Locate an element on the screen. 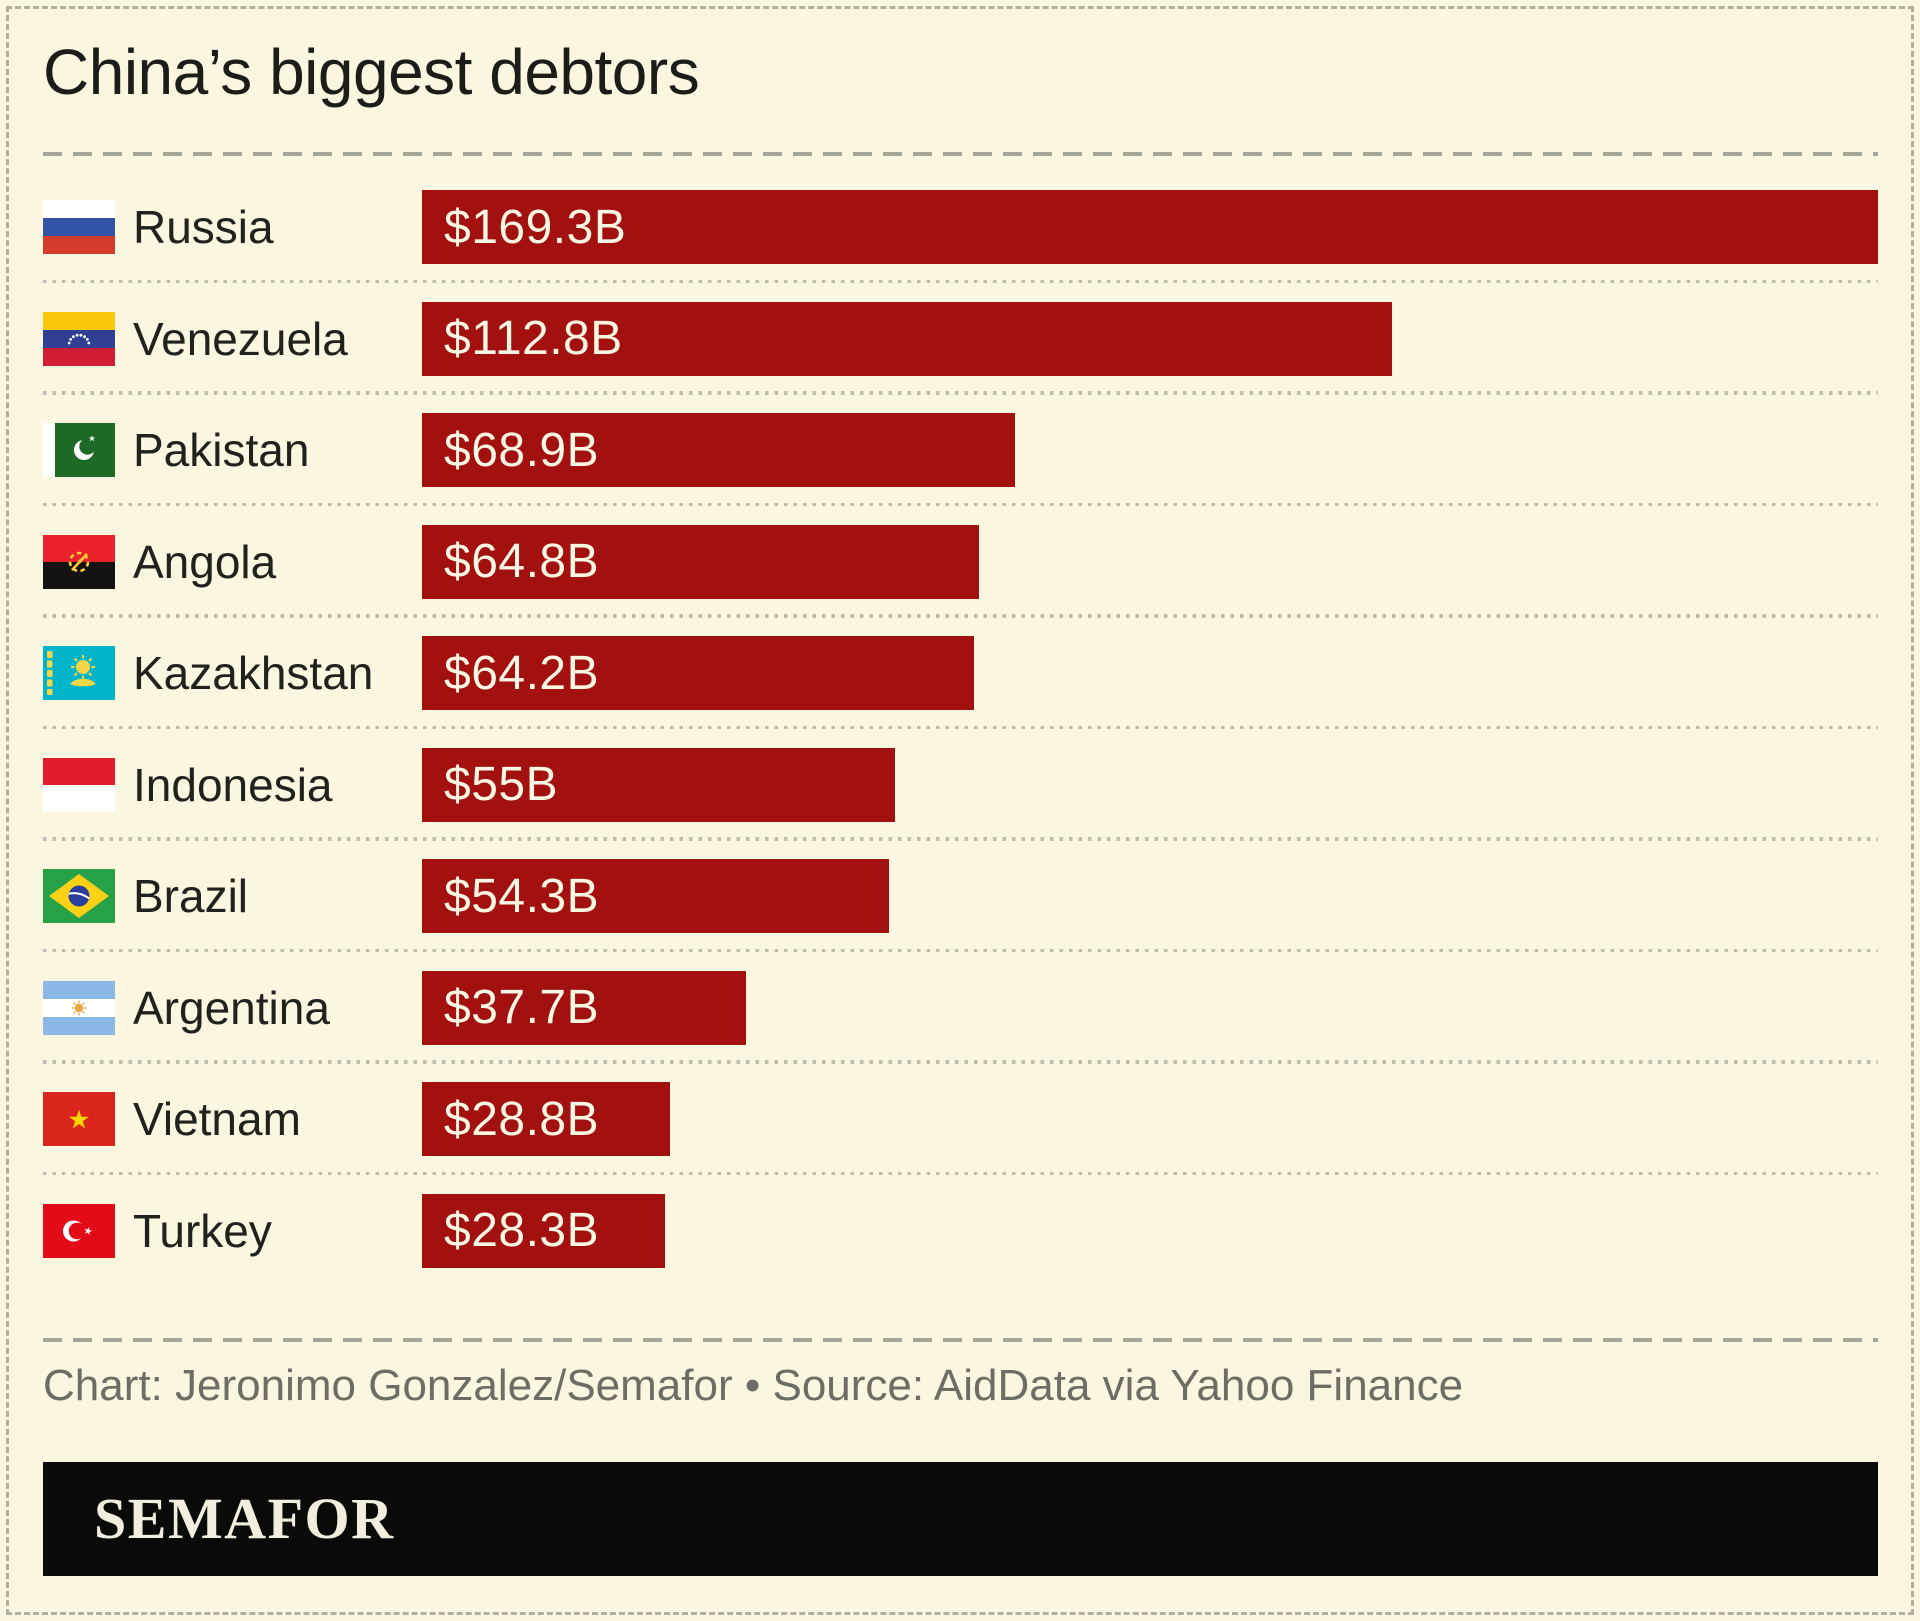 The image size is (1920, 1621). bar-track: $64.8B is located at coordinates (1150, 561).